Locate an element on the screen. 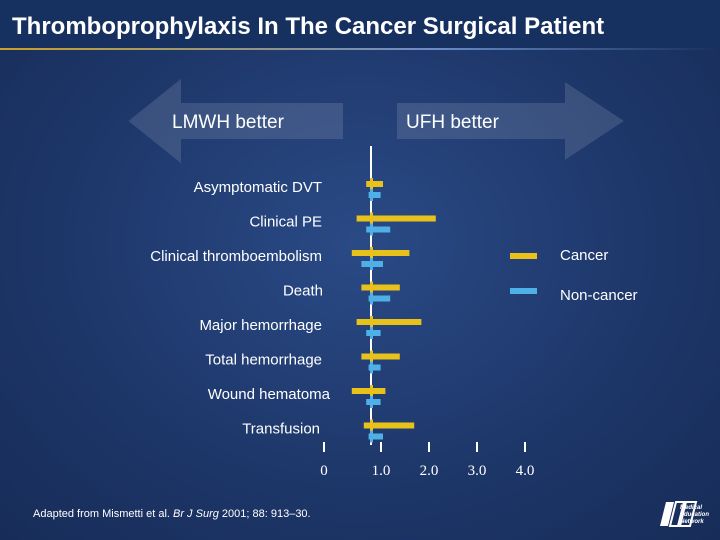 This screenshot has width=720, height=540. category-label: Death is located at coordinates (303, 291).